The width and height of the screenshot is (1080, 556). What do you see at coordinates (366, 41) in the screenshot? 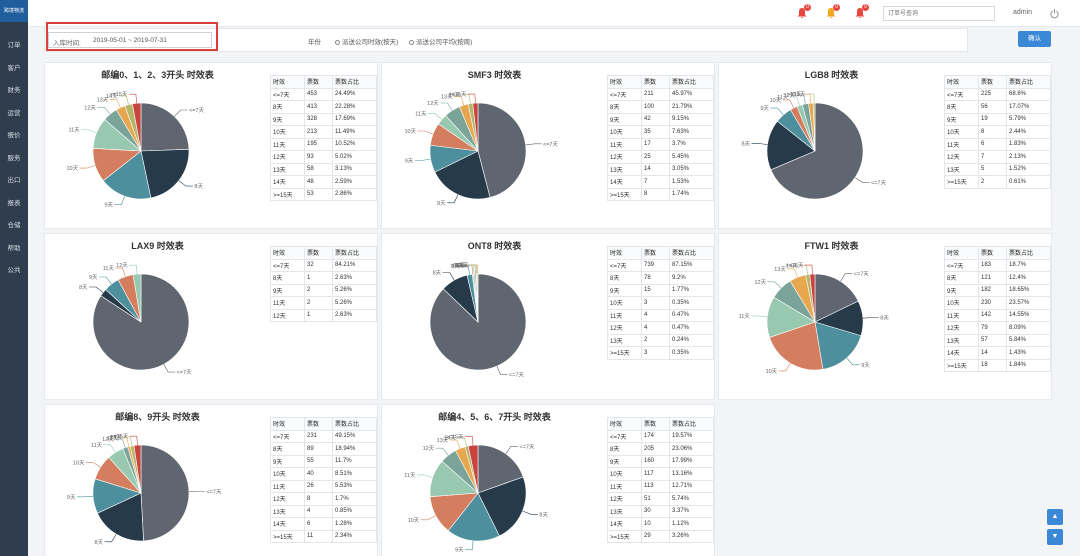
I see `filter-option-daily: 派送公司时效(按天)` at bounding box center [366, 41].